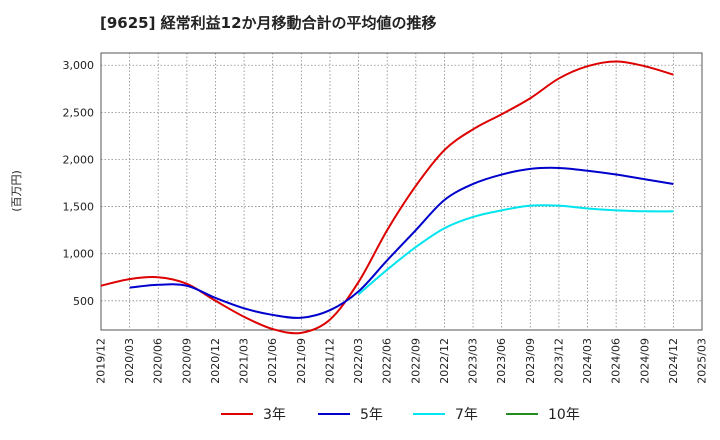  Describe the element at coordinates (515, 249) in the screenshot. I see `series-line-7年` at that location.